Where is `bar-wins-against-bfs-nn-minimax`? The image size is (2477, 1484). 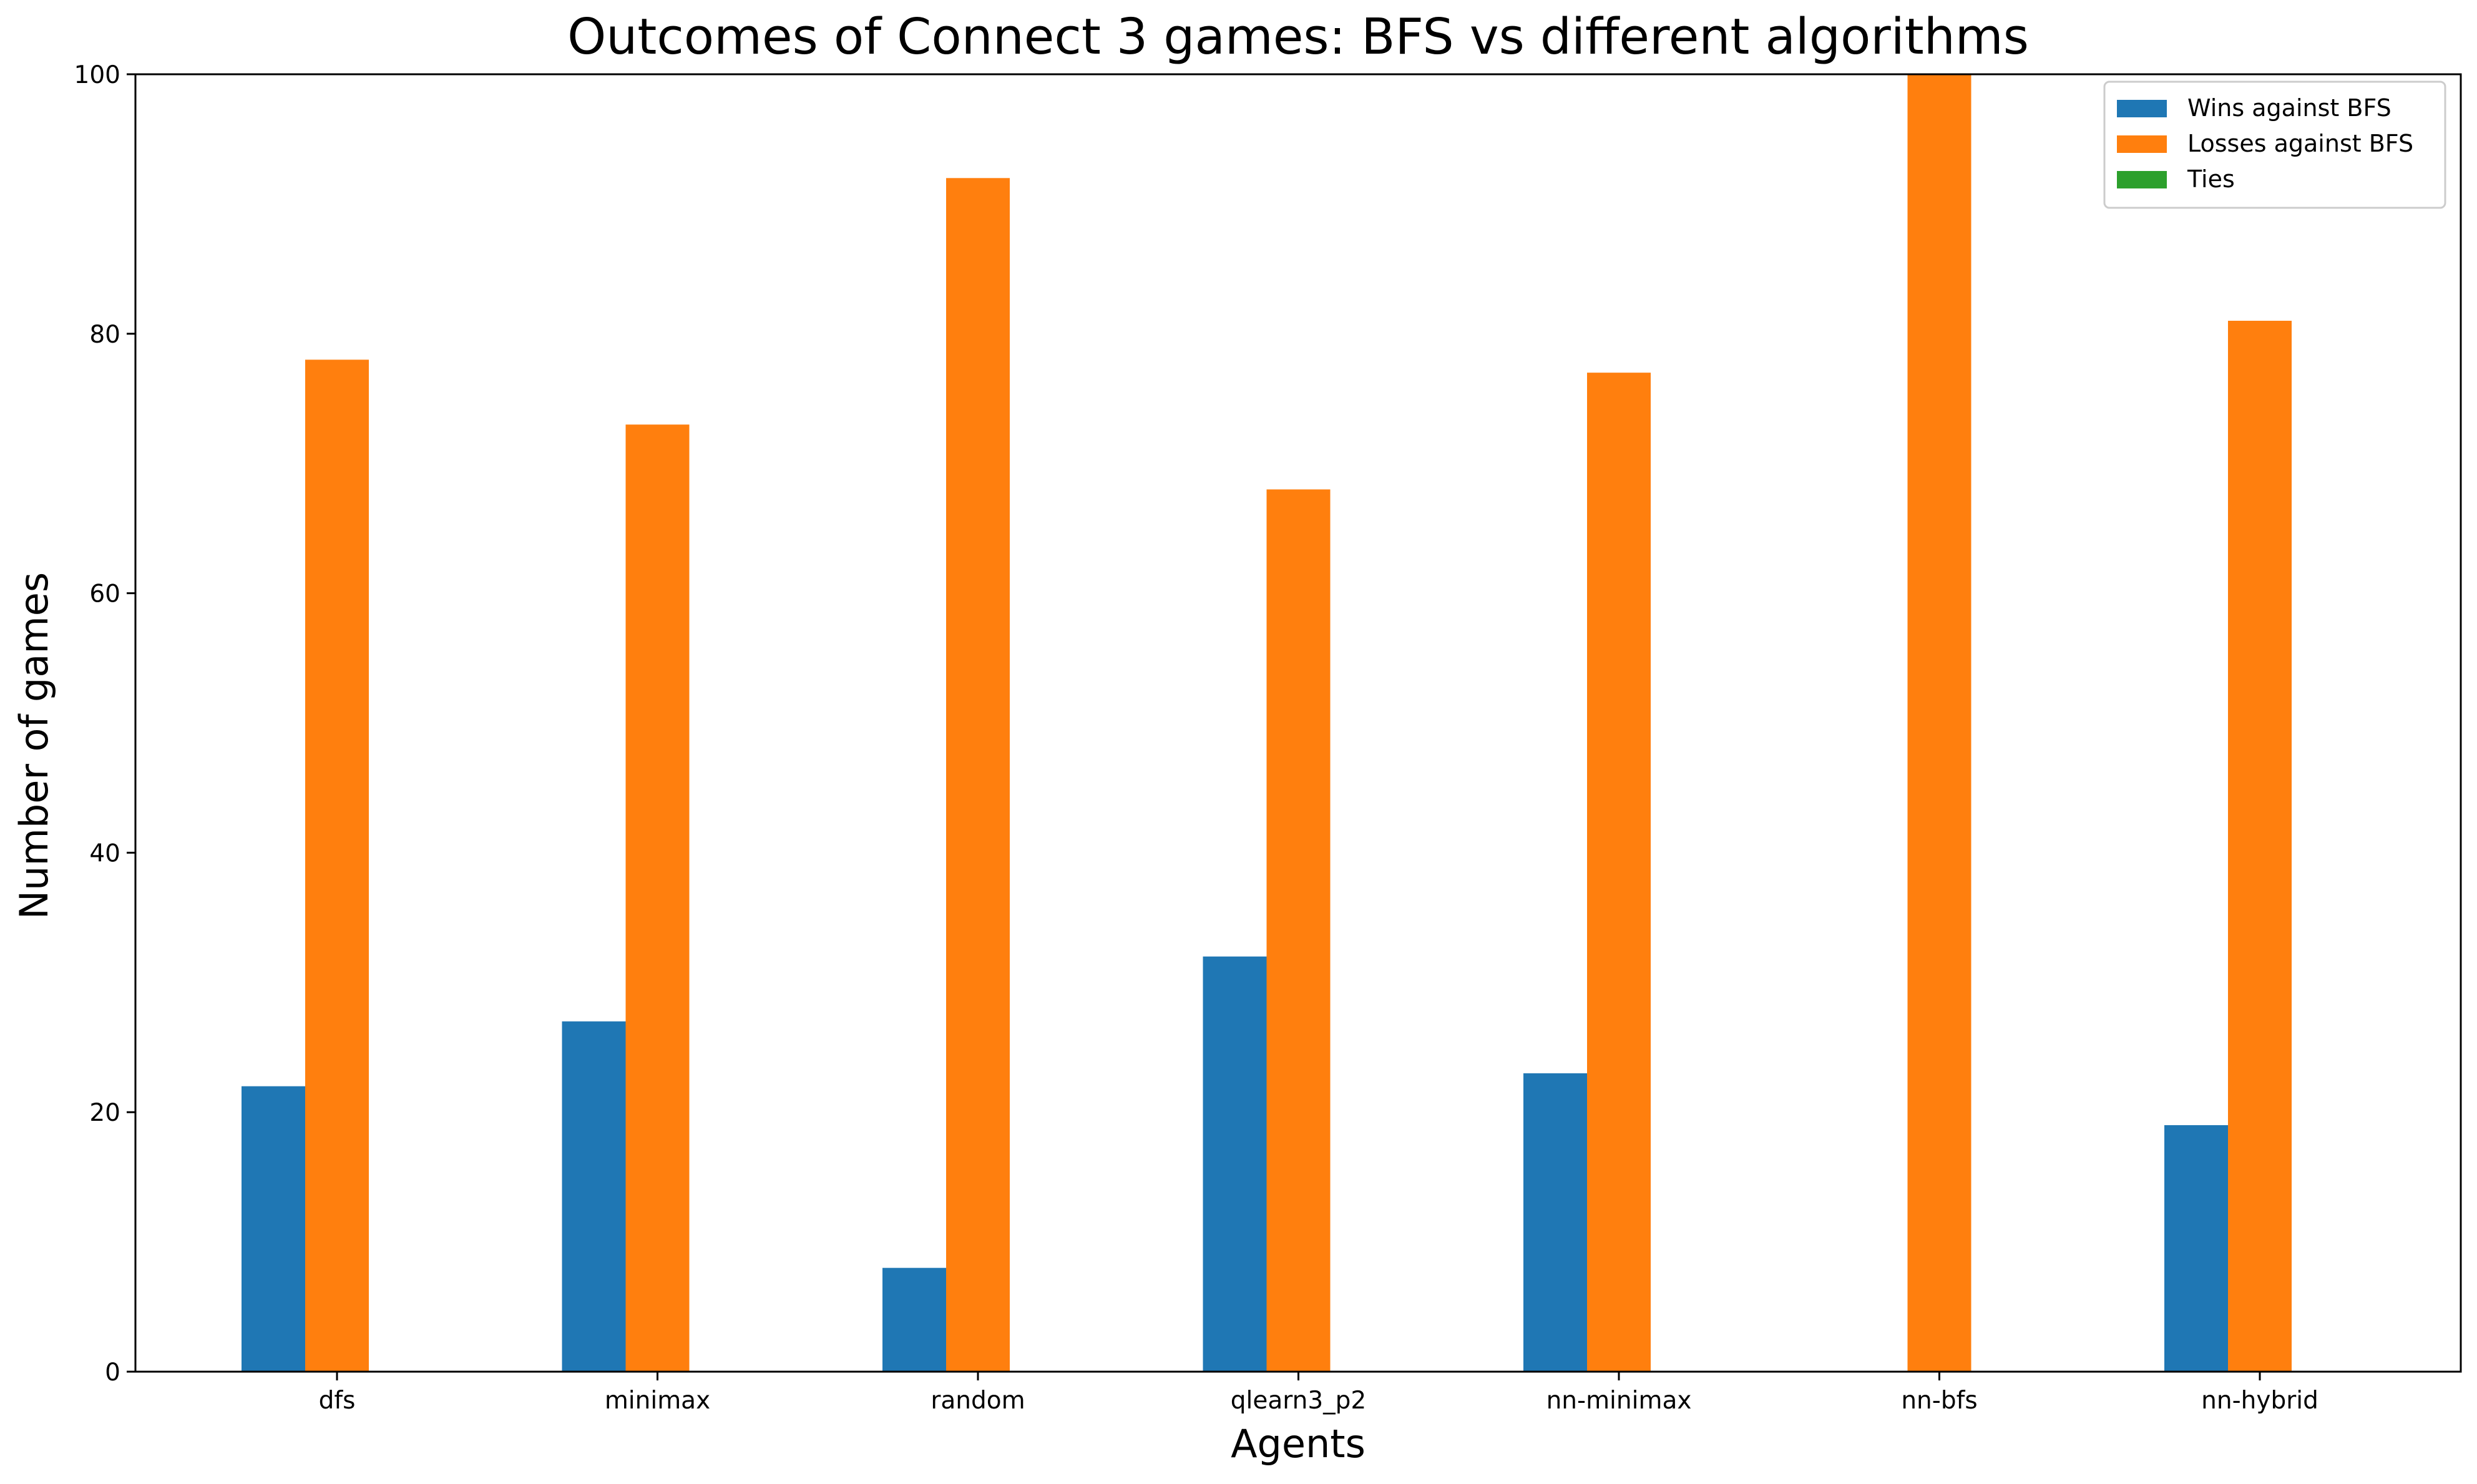
bar-wins-against-bfs-nn-minimax is located at coordinates (1555, 1222).